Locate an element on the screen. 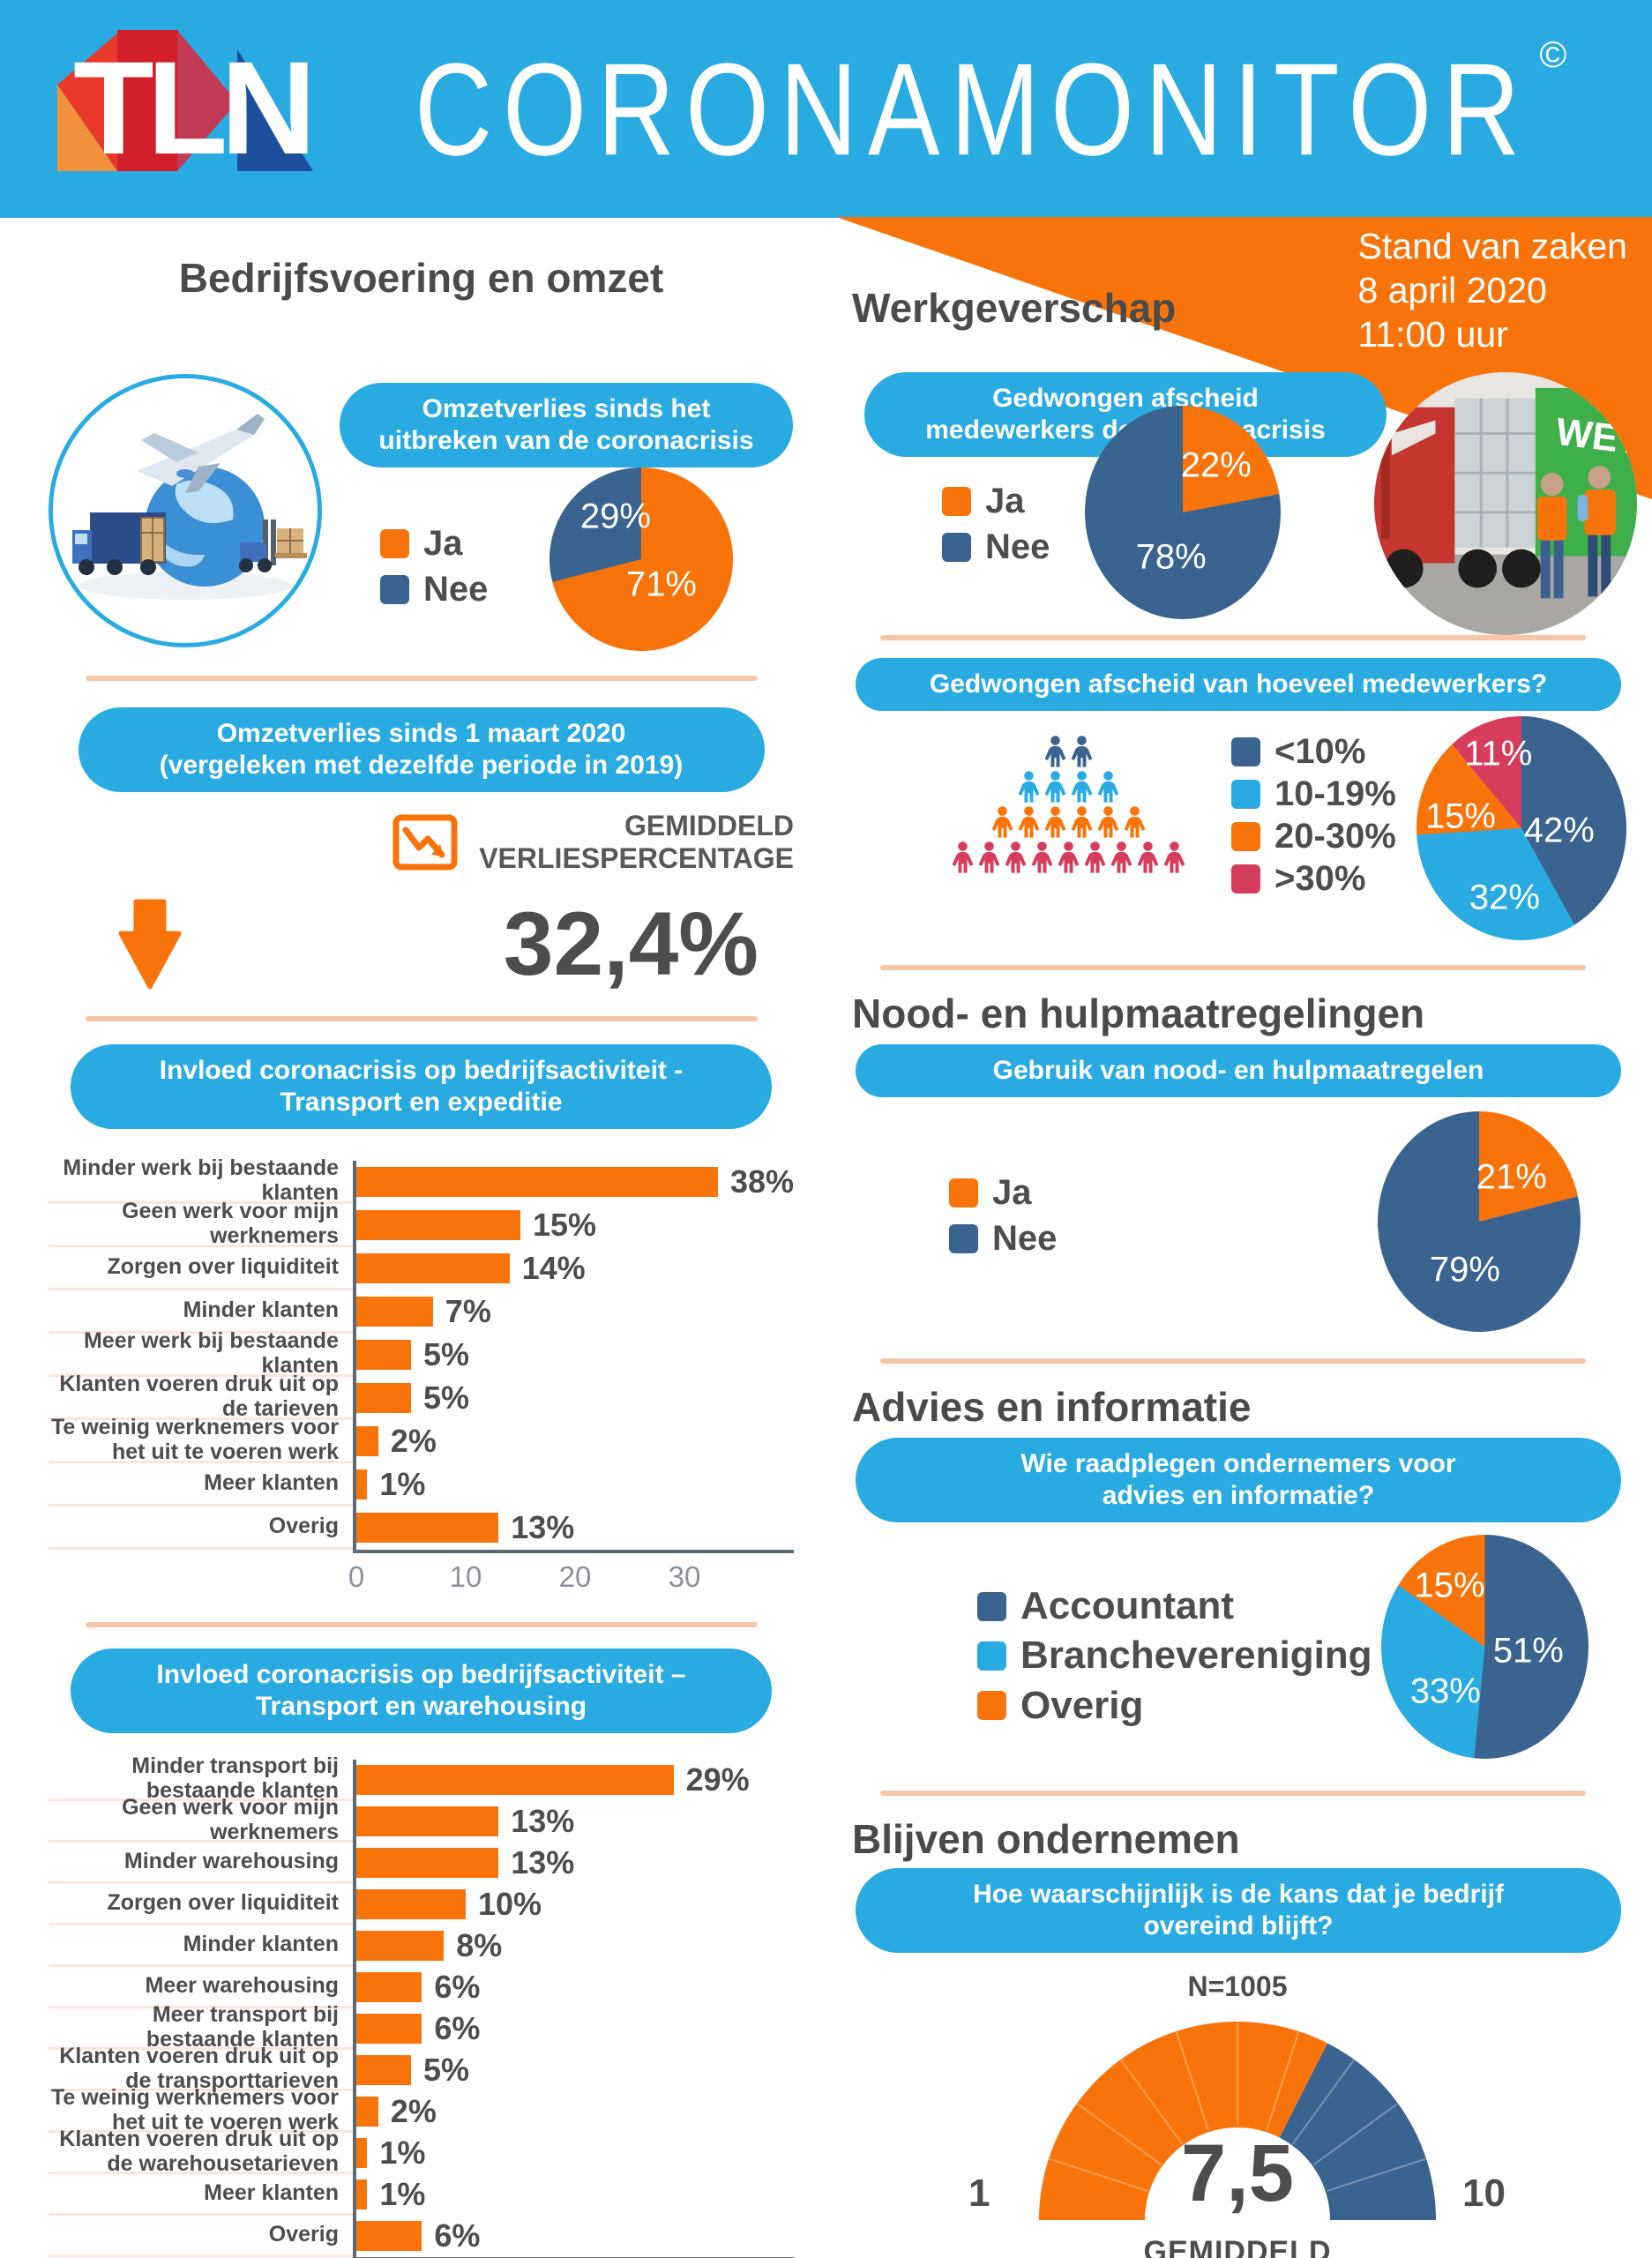 The image size is (1652, 2258). chart-decline-icon is located at coordinates (425, 843).